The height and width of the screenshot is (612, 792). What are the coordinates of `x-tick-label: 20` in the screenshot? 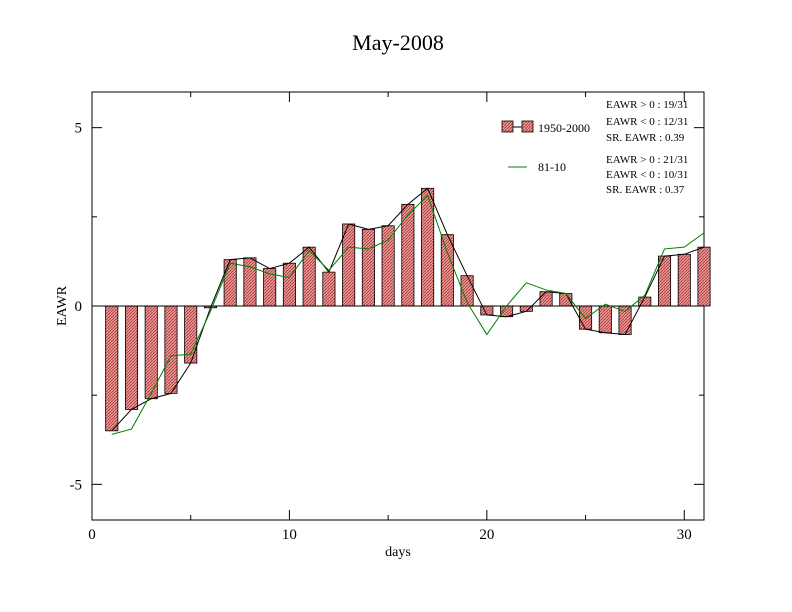 It's located at (486, 535).